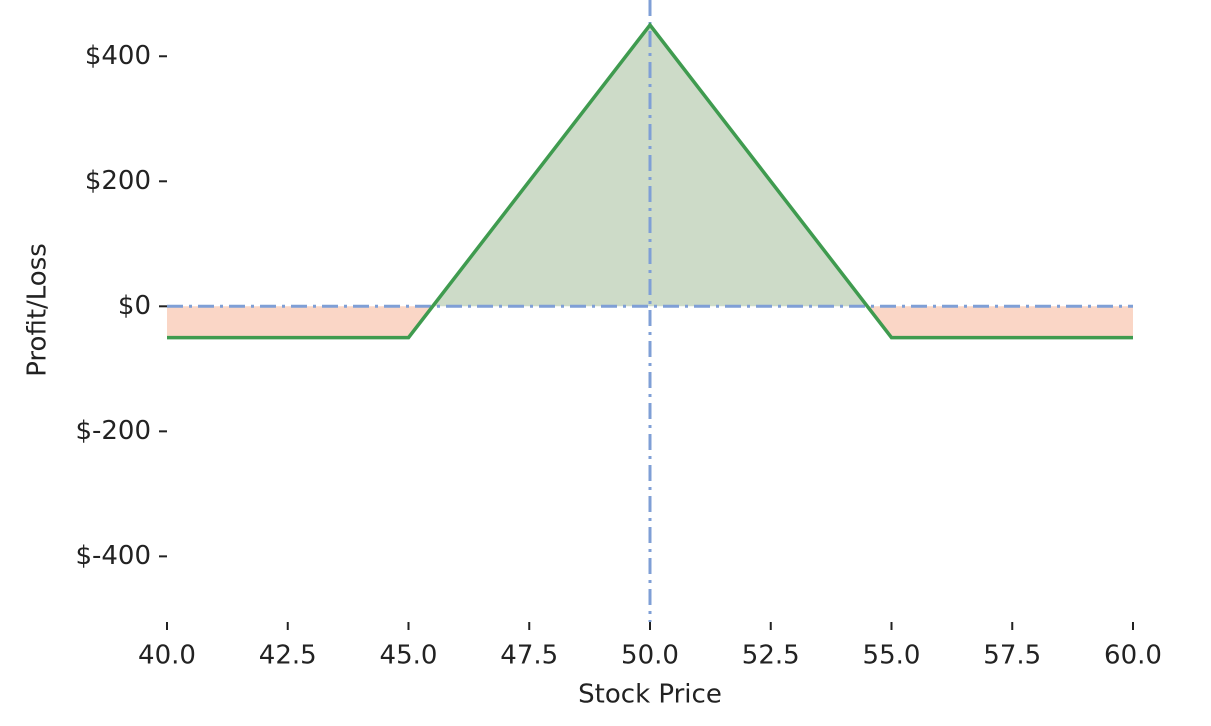 This screenshot has height=726, width=1211. Describe the element at coordinates (1133, 656) in the screenshot. I see `x-tick-label: 60.0` at that location.